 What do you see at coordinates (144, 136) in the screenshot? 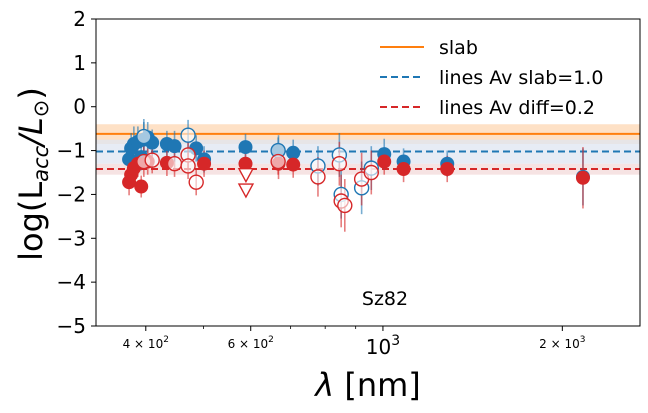
I see `point-s1-p0` at bounding box center [144, 136].